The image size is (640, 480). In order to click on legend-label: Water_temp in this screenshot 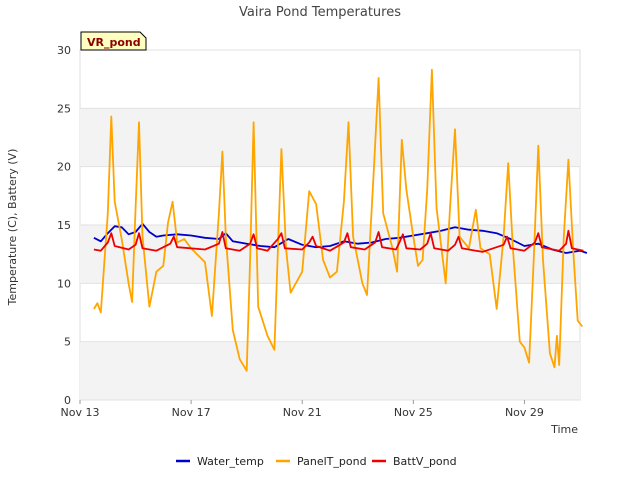, I will do `click(230, 461)`.